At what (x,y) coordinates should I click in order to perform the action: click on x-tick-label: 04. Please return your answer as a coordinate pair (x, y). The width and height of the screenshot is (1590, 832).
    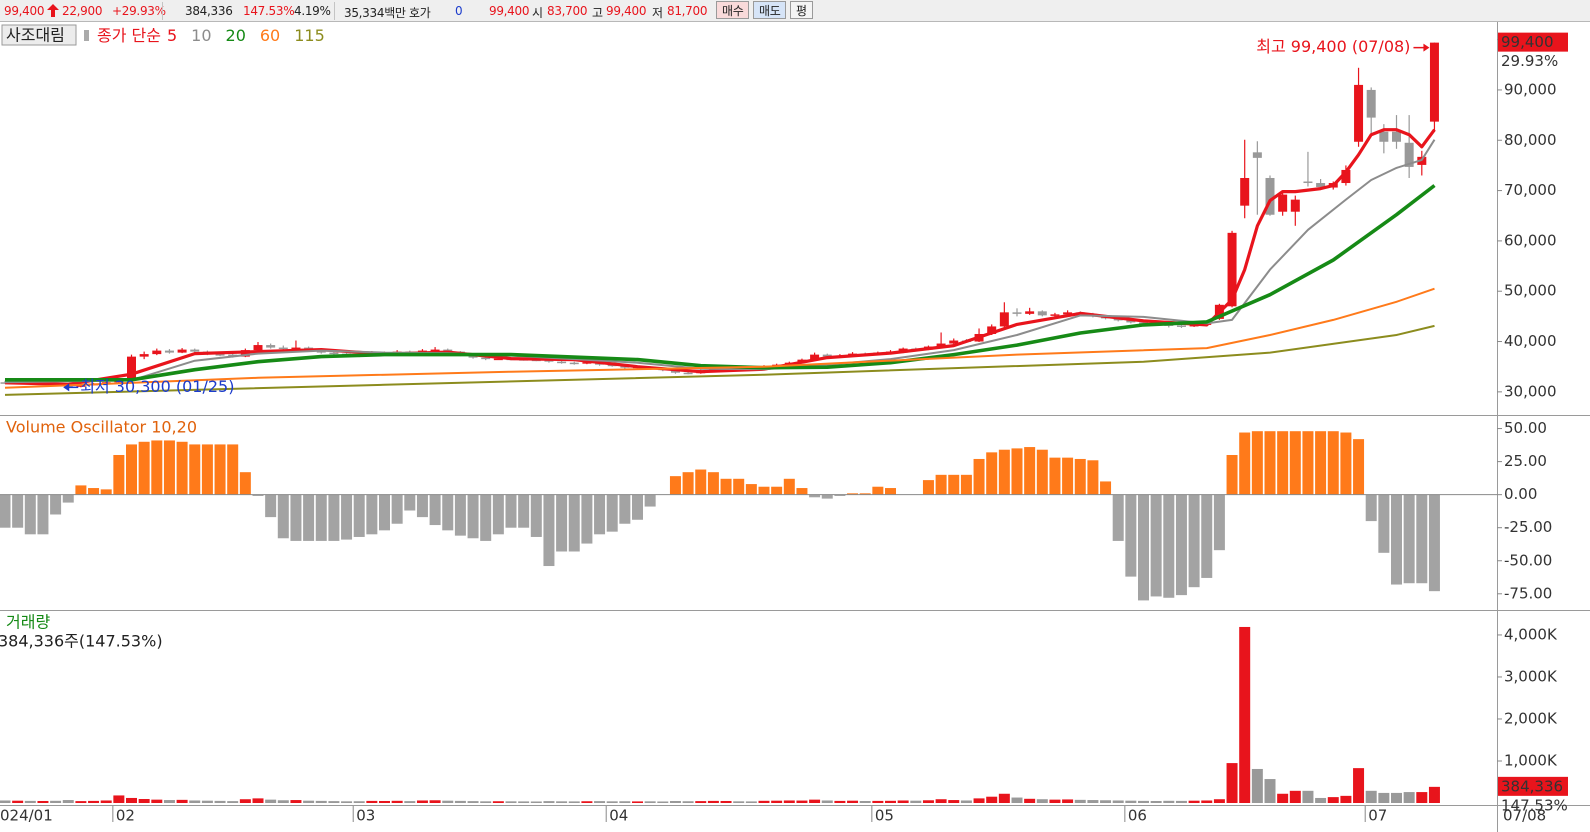
    Looking at the image, I should click on (618, 816).